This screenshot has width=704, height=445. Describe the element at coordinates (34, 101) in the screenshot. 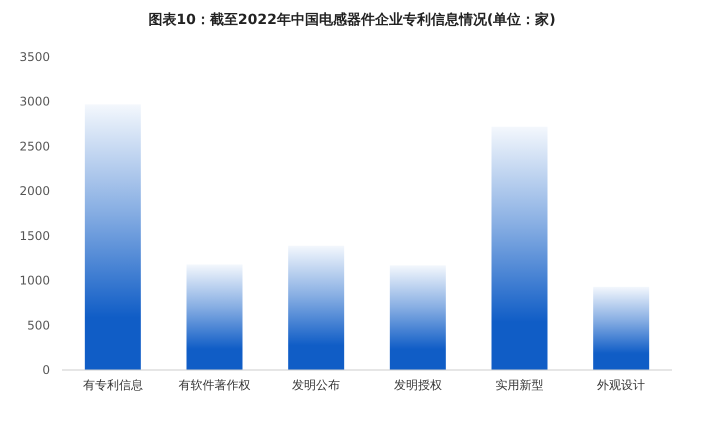

I see `y-tick-label: 3000` at that location.